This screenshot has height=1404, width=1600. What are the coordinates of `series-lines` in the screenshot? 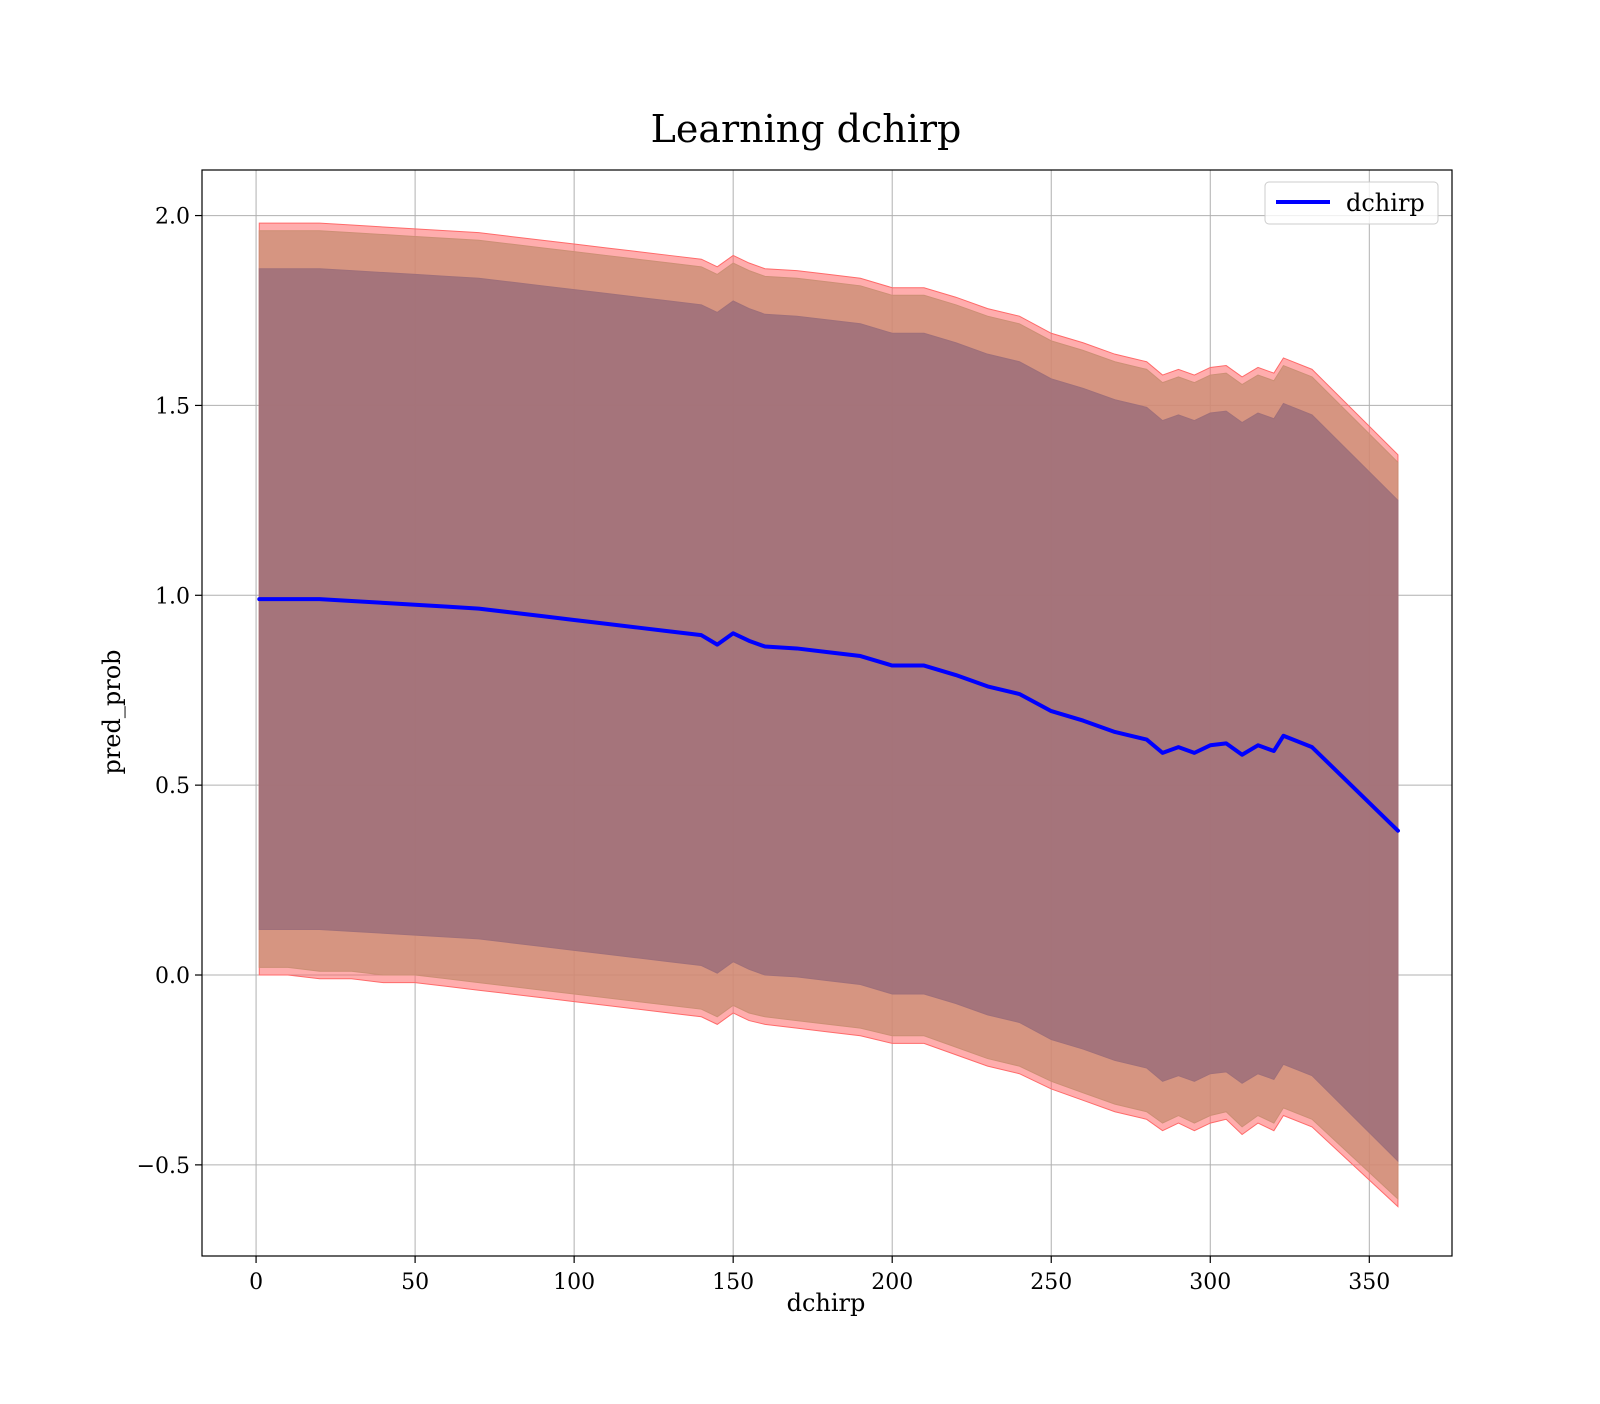 It's located at (828, 715).